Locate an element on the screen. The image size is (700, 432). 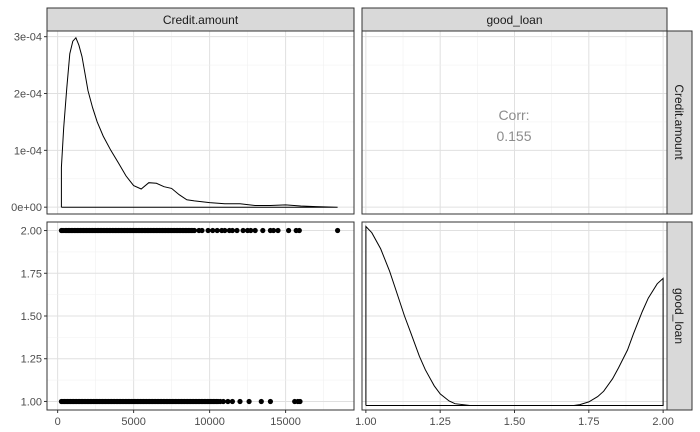
strip-row-2-label: good_loan is located at coordinates (679, 316).